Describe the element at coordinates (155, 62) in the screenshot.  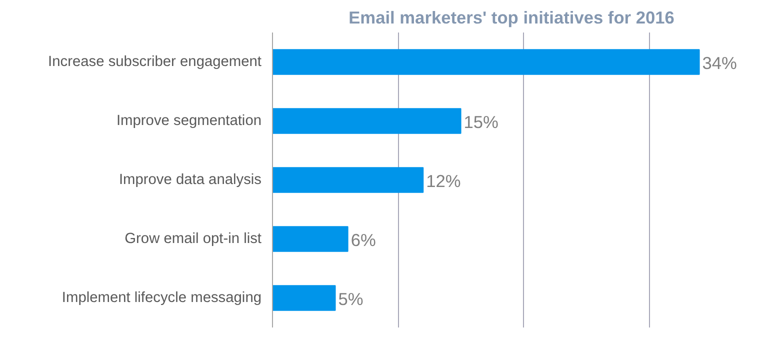
I see `y-tick-label: Increase subscriber engagement` at that location.